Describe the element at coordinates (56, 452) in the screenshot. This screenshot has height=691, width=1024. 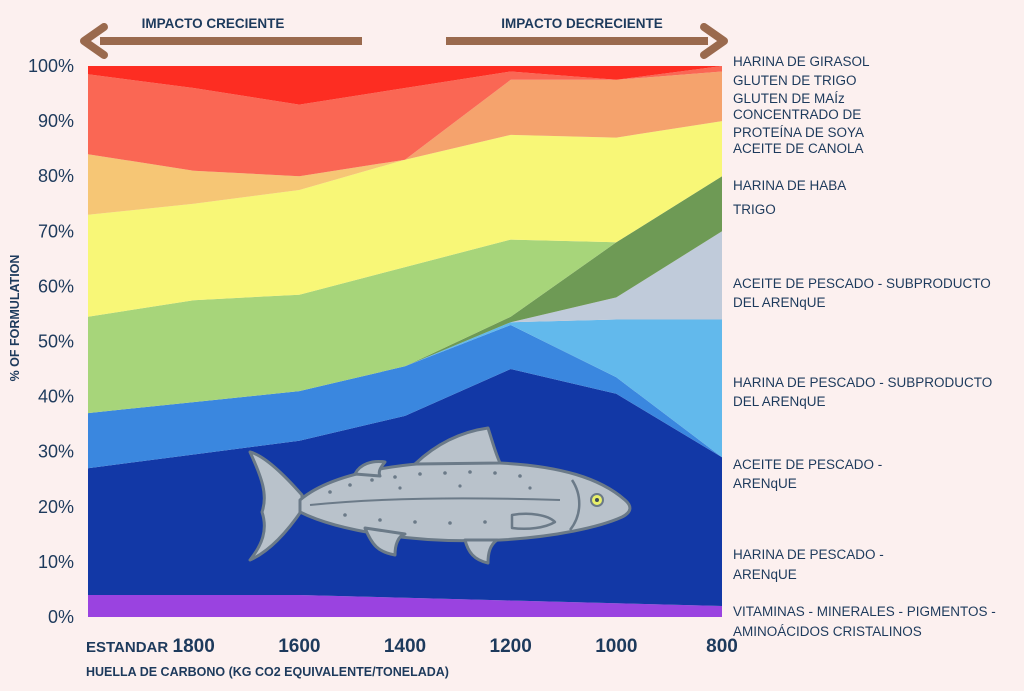
I see `y-tick-label: 30%` at that location.